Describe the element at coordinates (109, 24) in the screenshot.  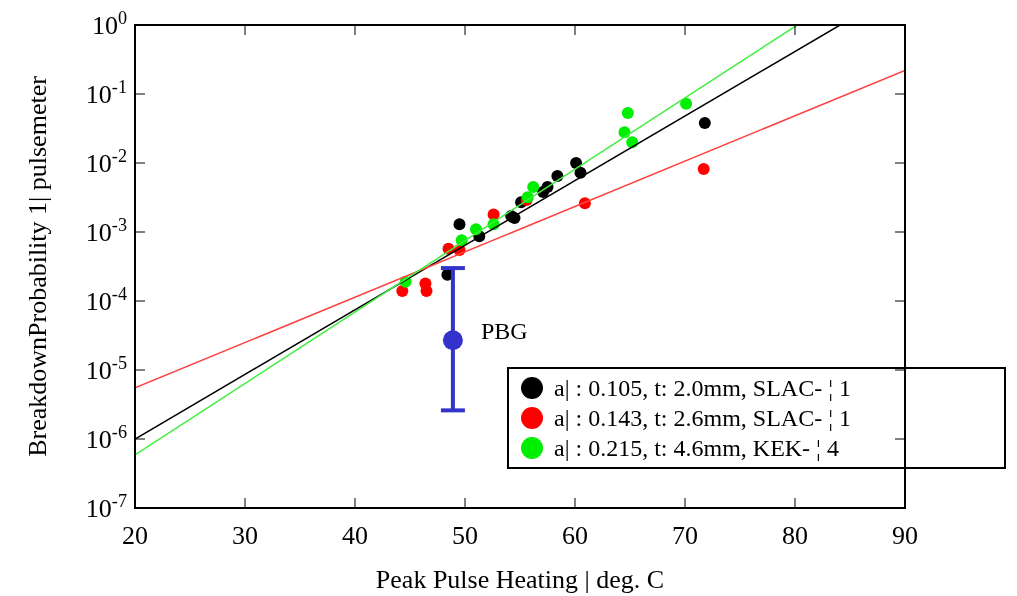
I see `y-tick-label: 10$^{0}$` at that location.